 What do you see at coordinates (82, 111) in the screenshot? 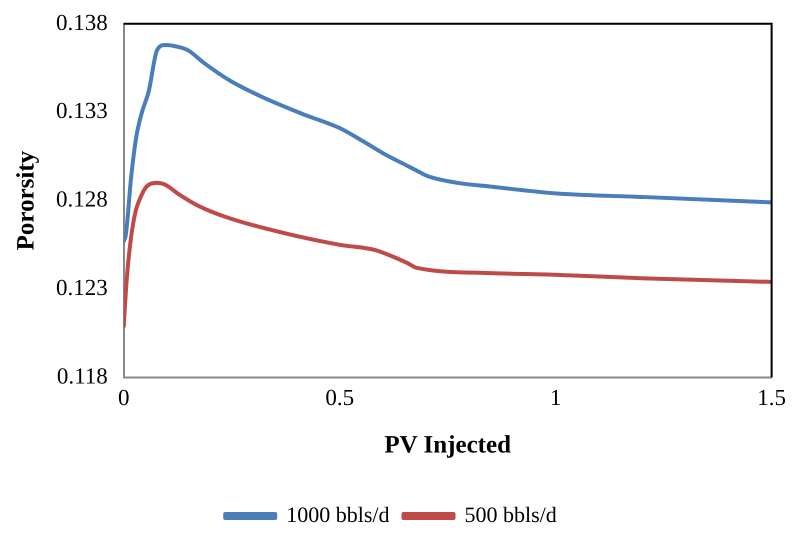
I see `y-tick-label: 0.133` at bounding box center [82, 111].